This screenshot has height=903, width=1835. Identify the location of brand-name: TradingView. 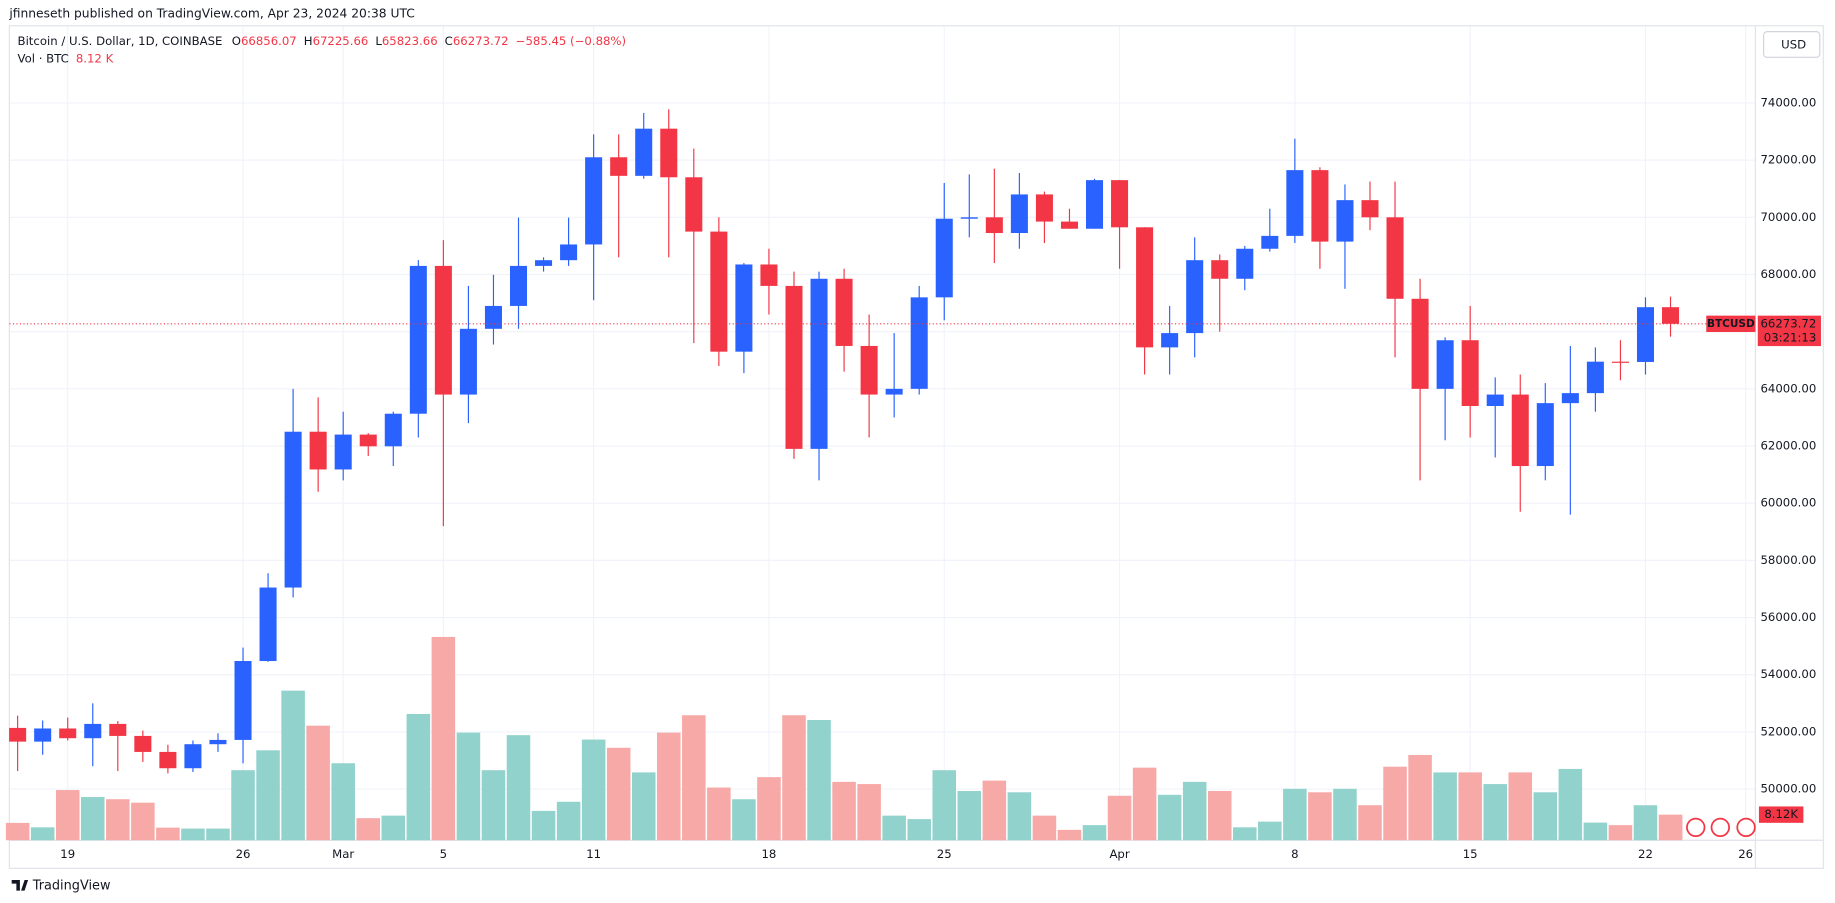
(71, 885).